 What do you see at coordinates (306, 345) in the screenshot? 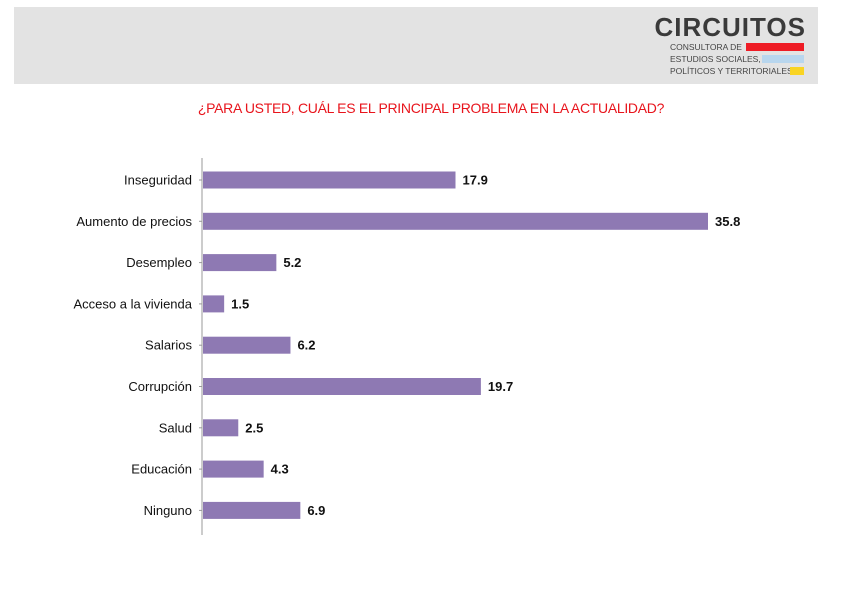
I see `value-label: 6.2` at bounding box center [306, 345].